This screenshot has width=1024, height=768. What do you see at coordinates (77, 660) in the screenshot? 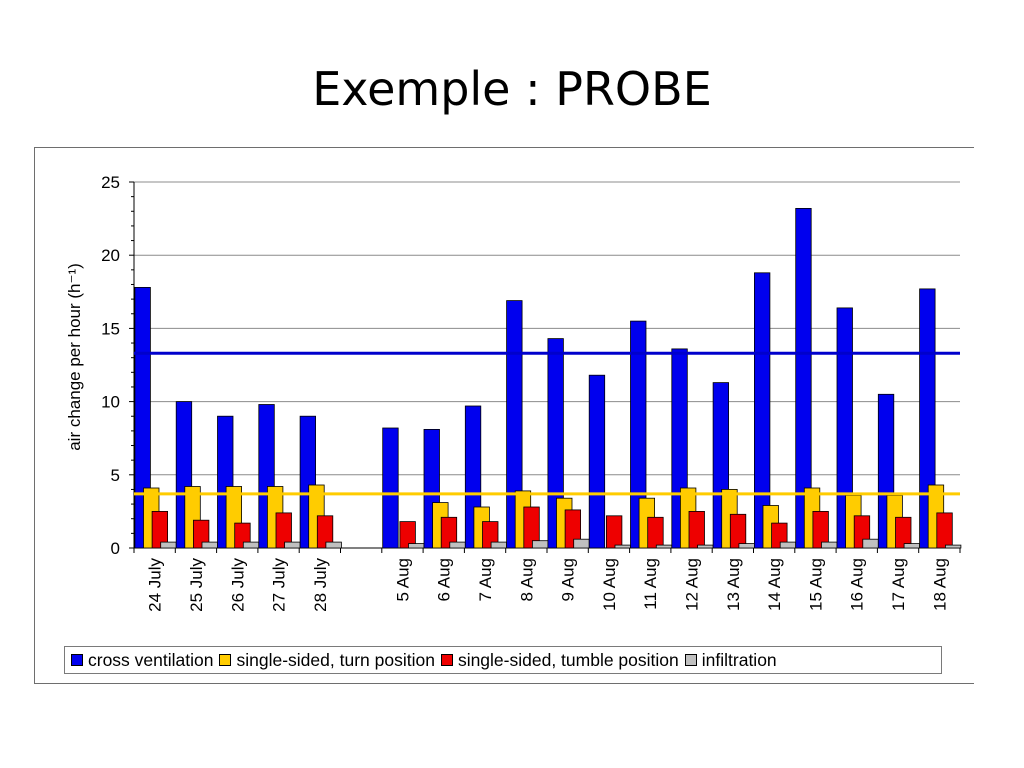
I see `legend-swatch-cross-ventilation` at bounding box center [77, 660].